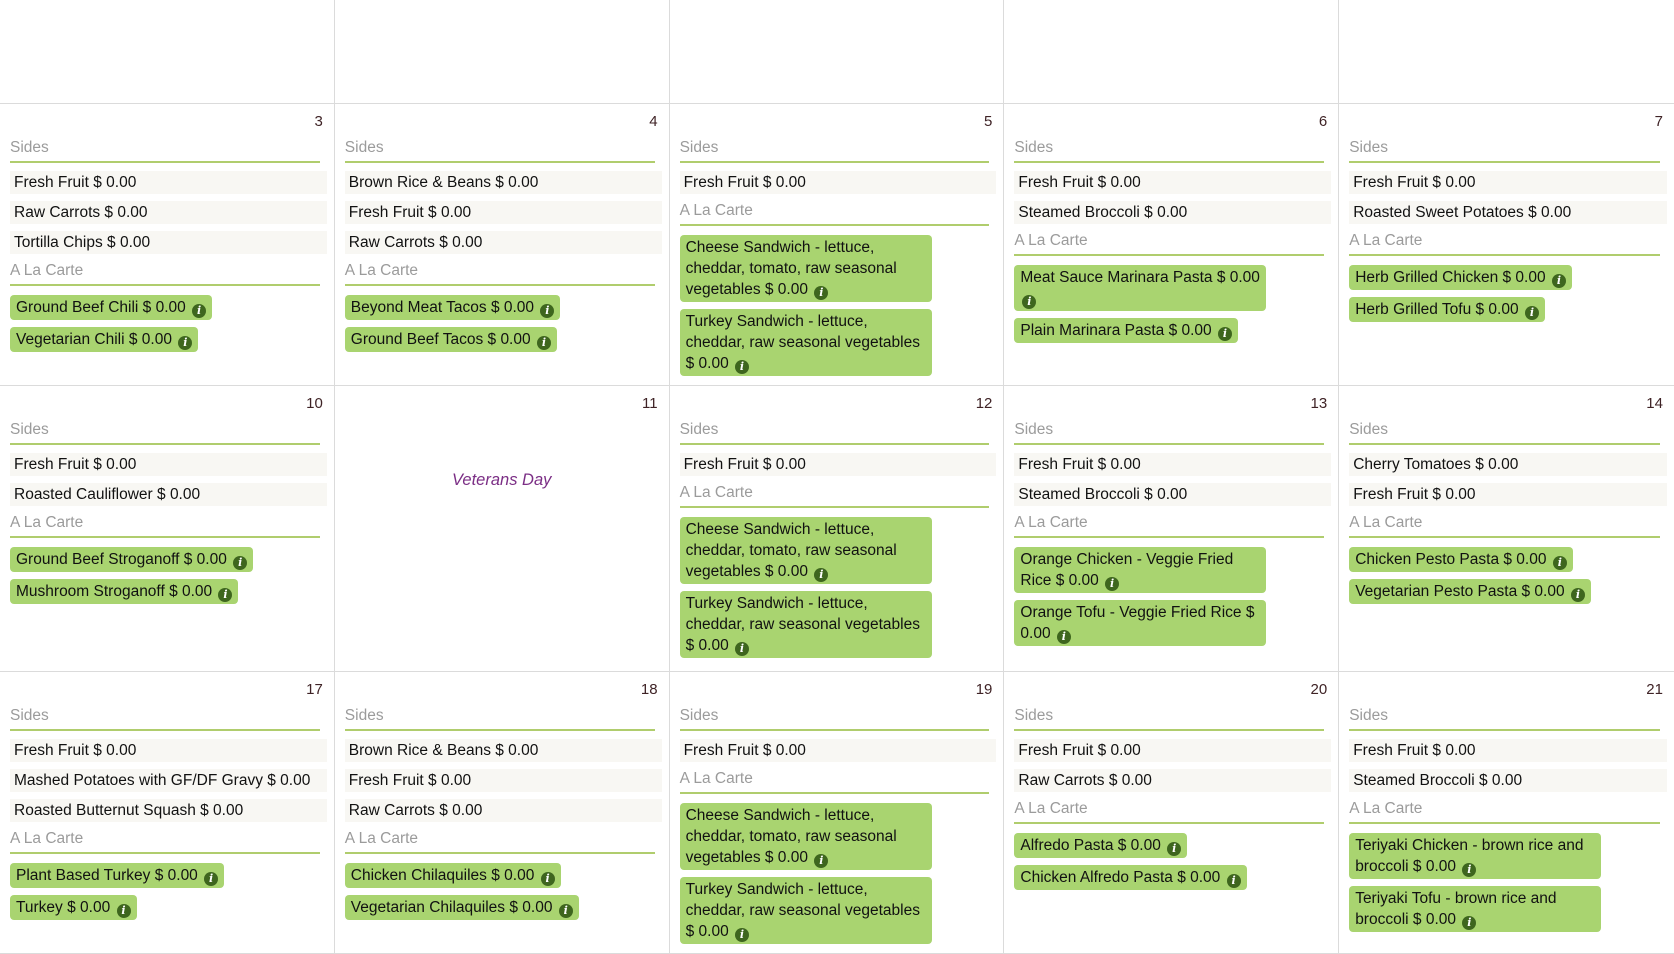  Describe the element at coordinates (1126, 330) in the screenshot. I see `a-la-carte-menu-item: Plain Marinara Pasta $ 0.00 i` at that location.